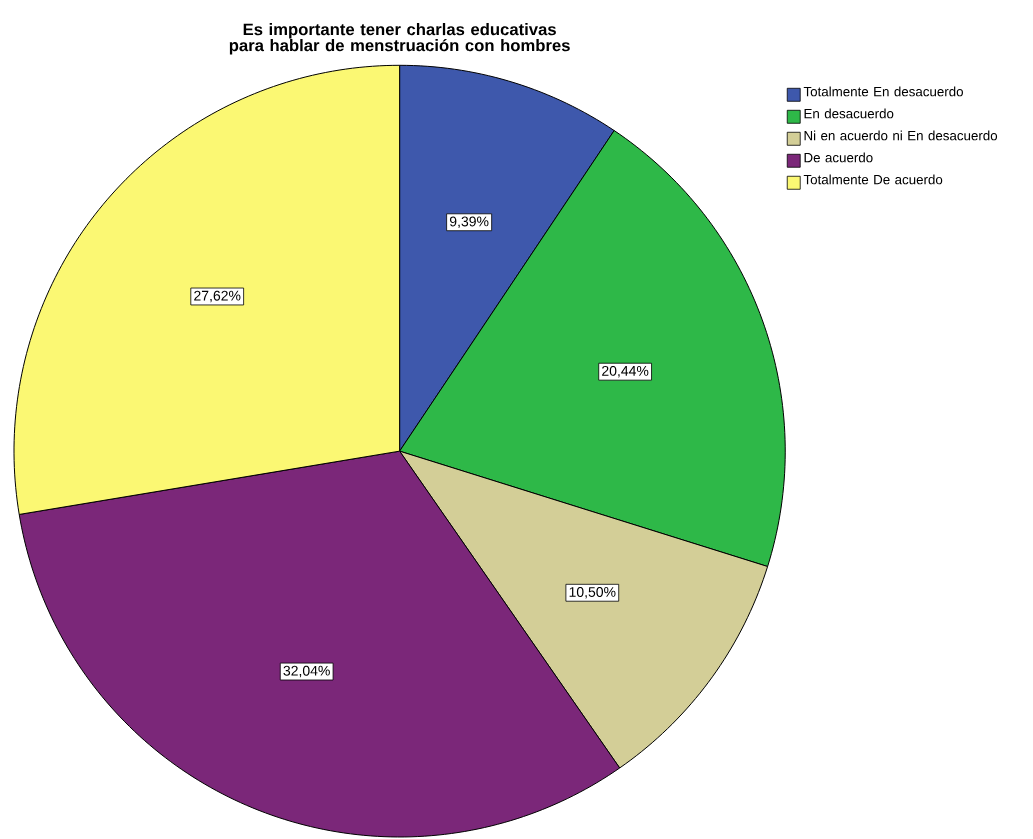 This screenshot has height=839, width=1033. Describe the element at coordinates (873, 179) in the screenshot. I see `legend-label: Totalmente De acuerdo` at that location.